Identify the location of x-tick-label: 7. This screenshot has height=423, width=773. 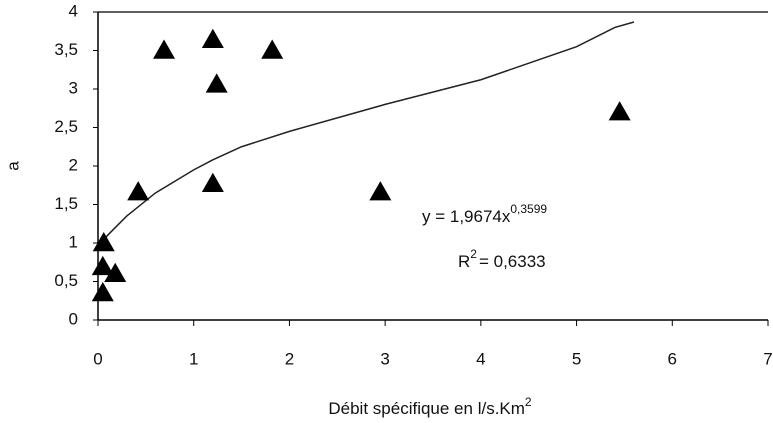
(767, 358).